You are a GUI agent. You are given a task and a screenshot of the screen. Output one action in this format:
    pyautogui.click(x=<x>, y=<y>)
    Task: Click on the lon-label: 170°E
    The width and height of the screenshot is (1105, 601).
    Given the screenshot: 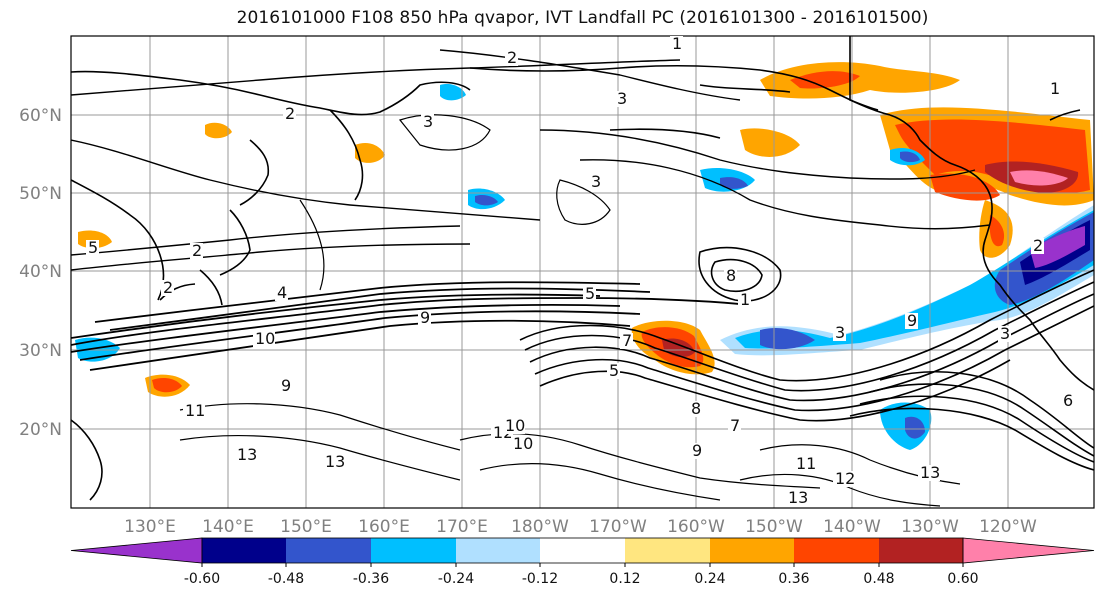 What is the action you would take?
    pyautogui.click(x=462, y=527)
    